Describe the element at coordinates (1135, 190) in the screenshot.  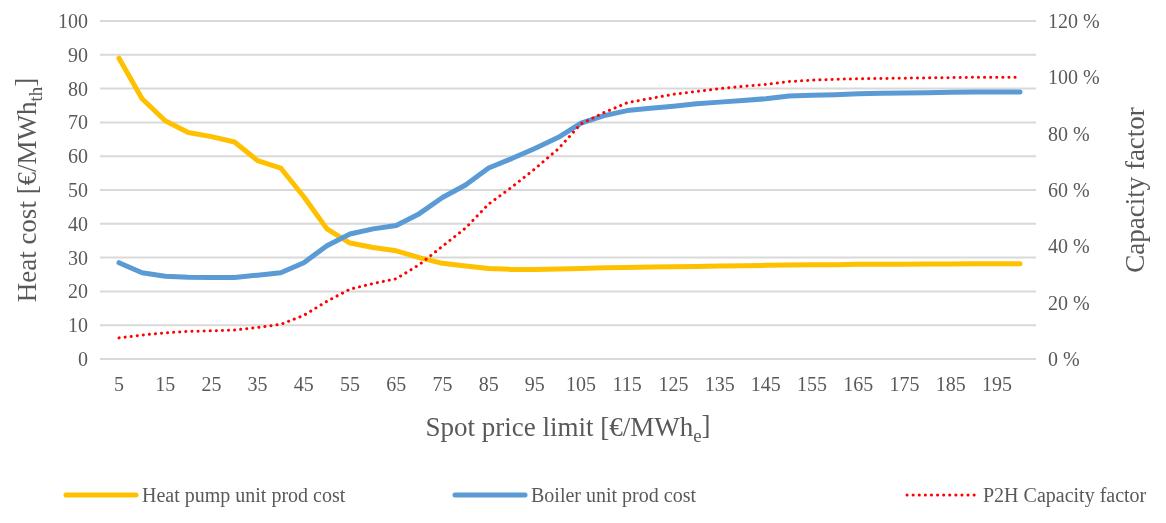
I see `y2-axis-title: Capacity factor` at that location.